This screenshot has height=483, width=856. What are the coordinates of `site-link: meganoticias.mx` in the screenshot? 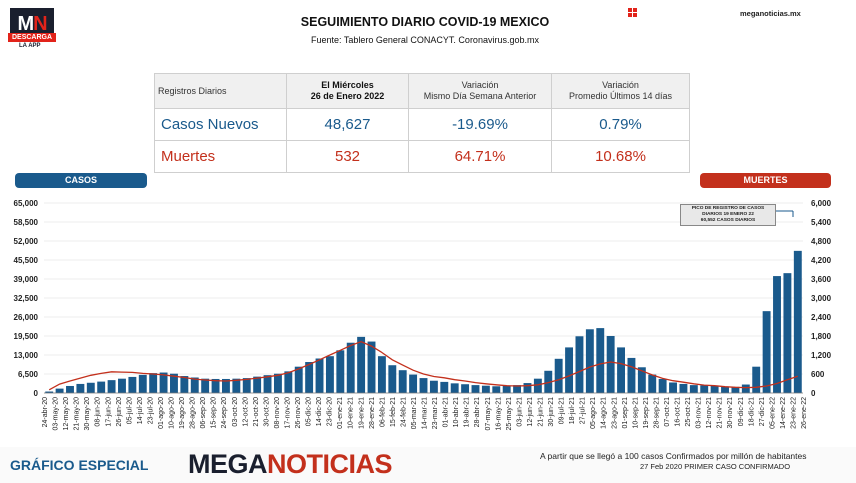 It's located at (770, 13).